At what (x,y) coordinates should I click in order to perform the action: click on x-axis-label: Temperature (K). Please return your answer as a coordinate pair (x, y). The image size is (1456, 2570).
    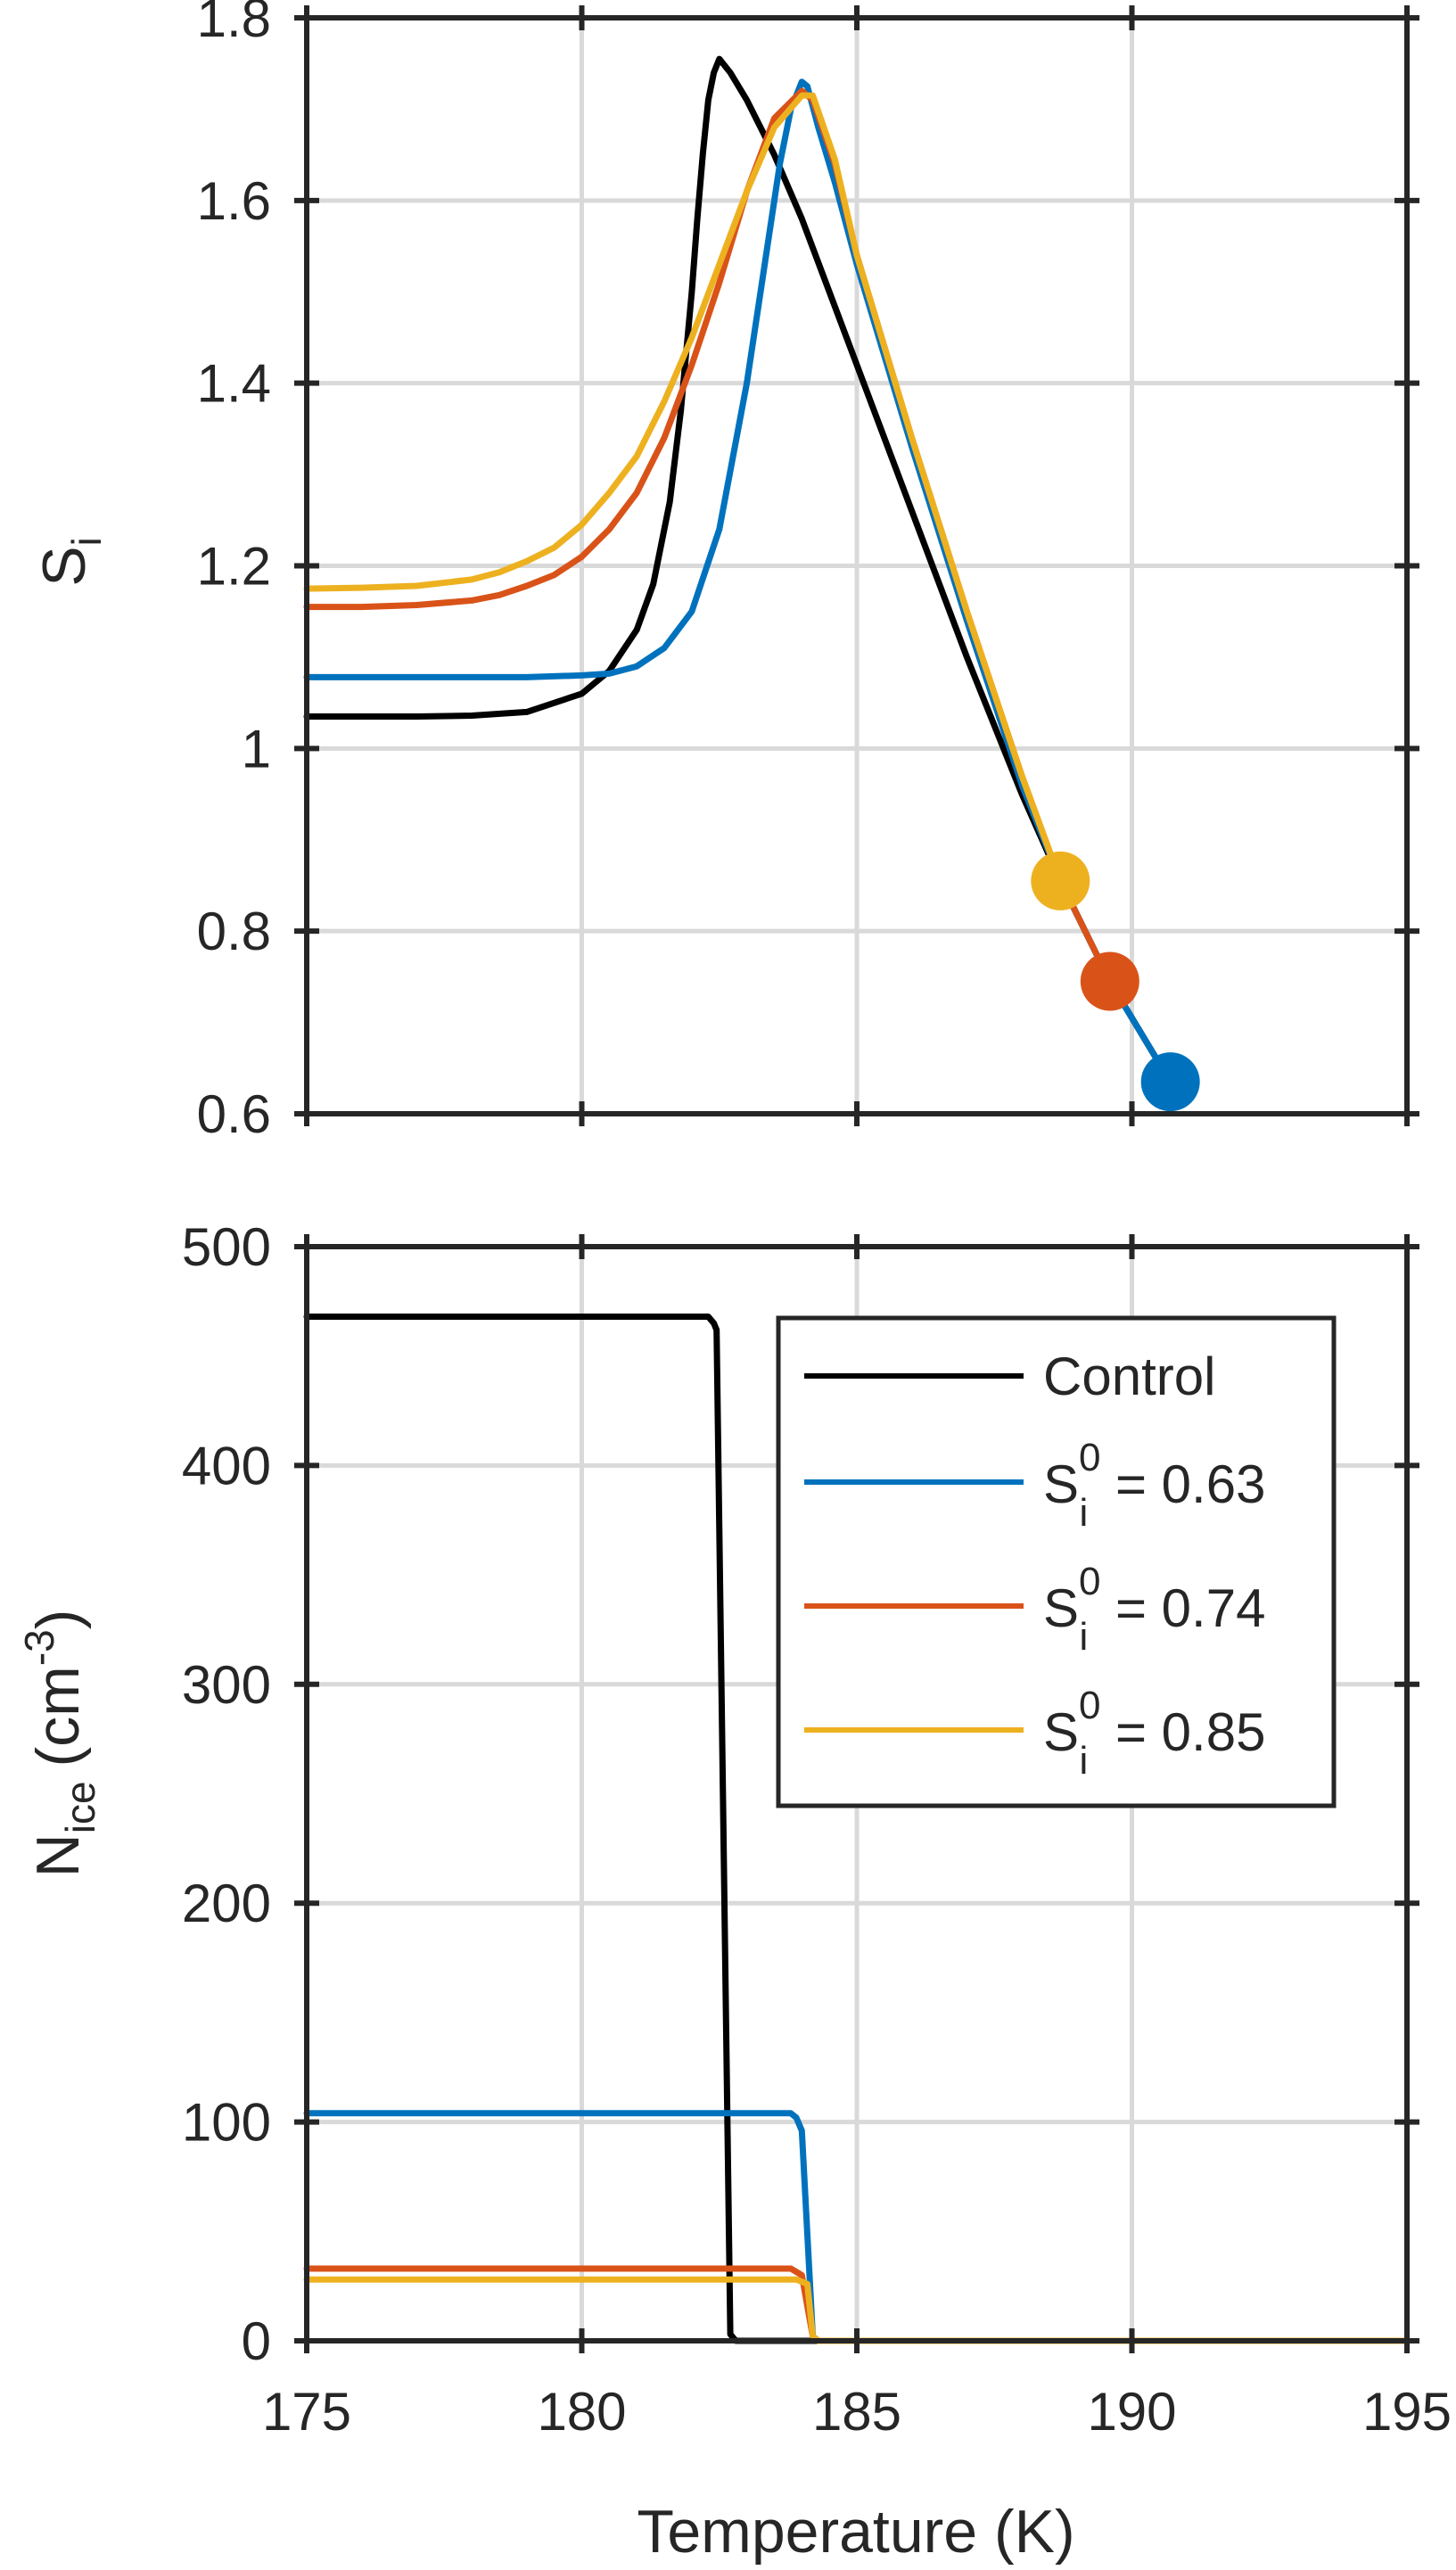
    Looking at the image, I should click on (855, 2532).